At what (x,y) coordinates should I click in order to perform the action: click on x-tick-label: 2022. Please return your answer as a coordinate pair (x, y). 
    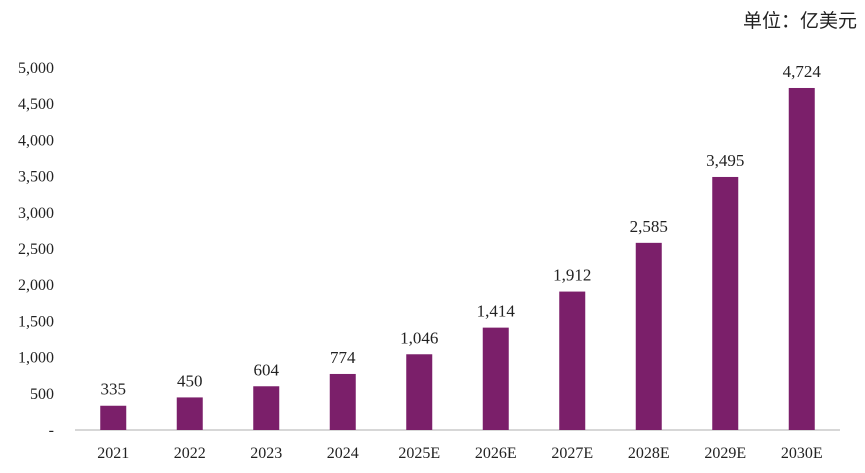
    Looking at the image, I should click on (190, 453).